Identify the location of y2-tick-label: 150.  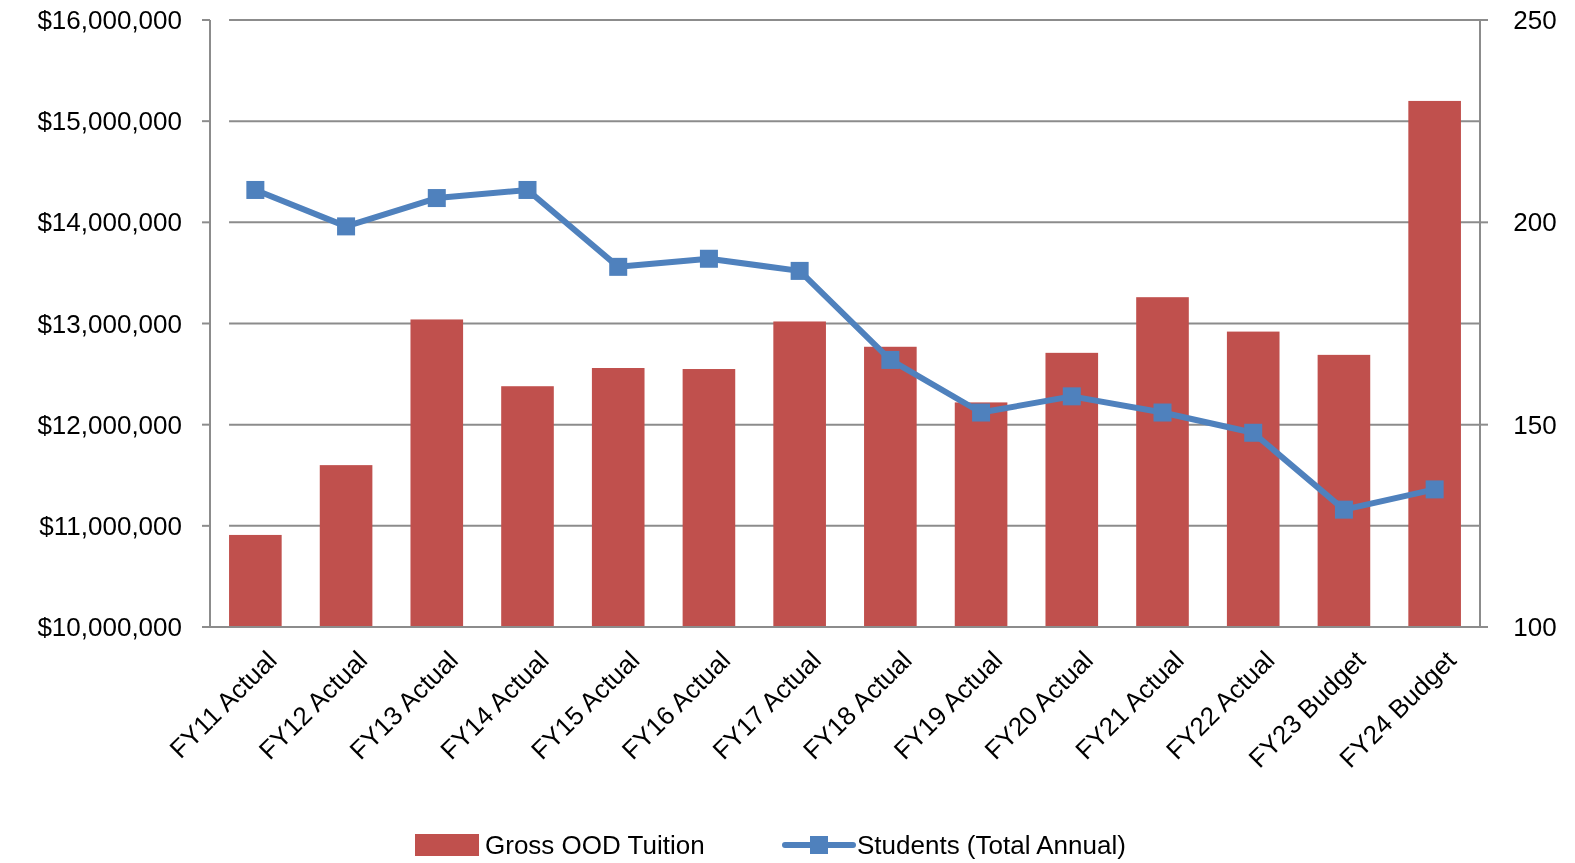
(1535, 424).